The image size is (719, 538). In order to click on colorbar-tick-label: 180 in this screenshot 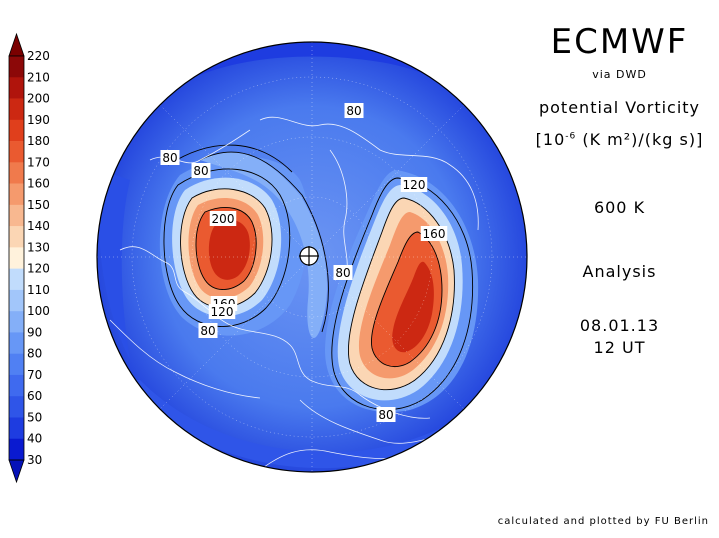, I will do `click(38, 141)`.